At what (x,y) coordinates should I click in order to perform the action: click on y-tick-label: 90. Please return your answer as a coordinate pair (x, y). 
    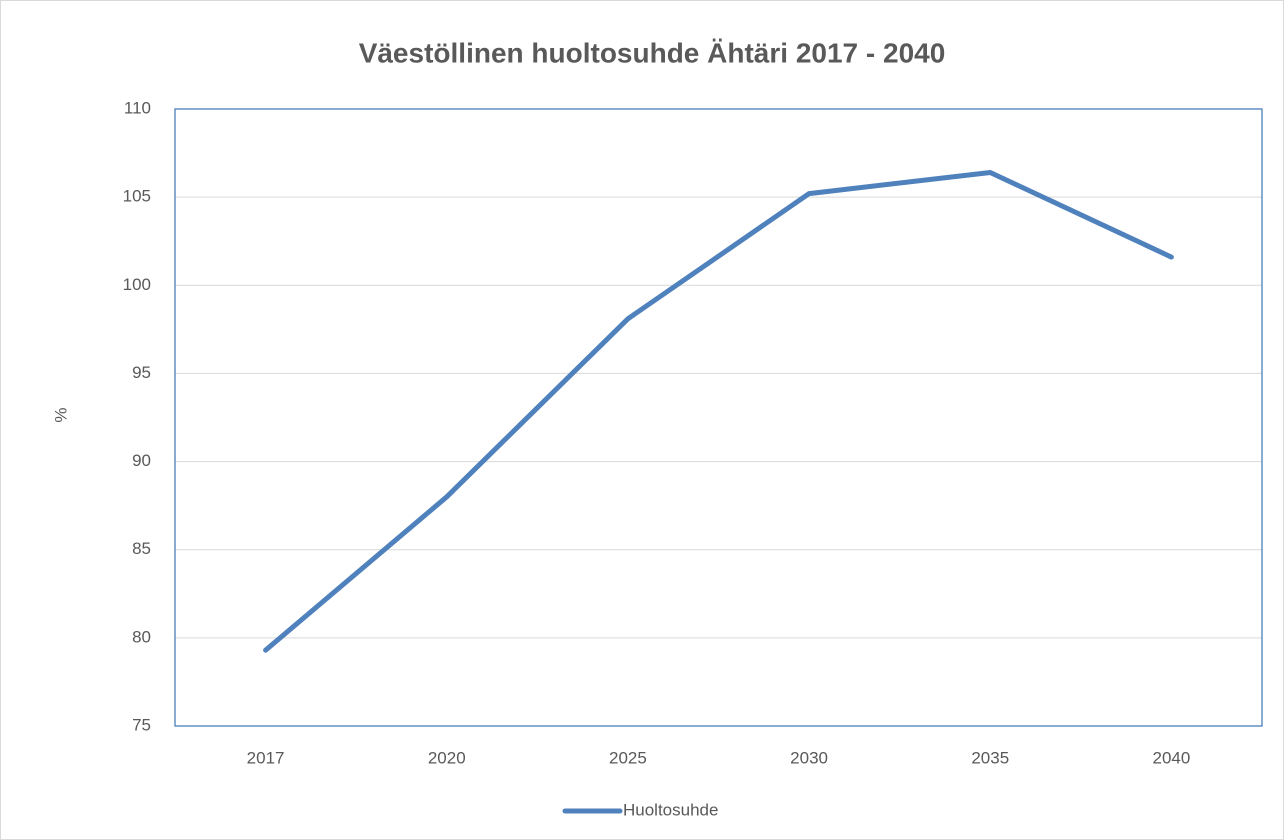
    Looking at the image, I should click on (141, 460).